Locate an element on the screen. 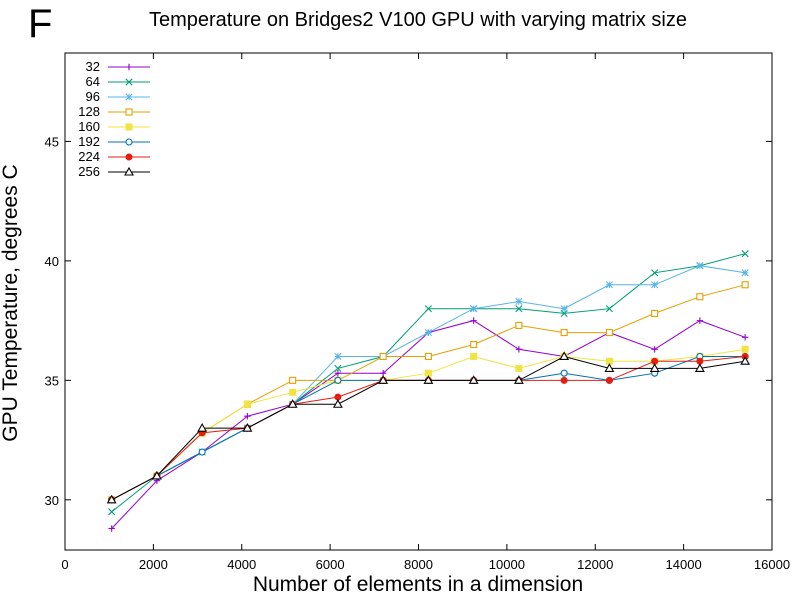 Image resolution: width=800 pixels, height=600 pixels. y-axis-label: GPU Temperature, degrees C is located at coordinates (11, 302).